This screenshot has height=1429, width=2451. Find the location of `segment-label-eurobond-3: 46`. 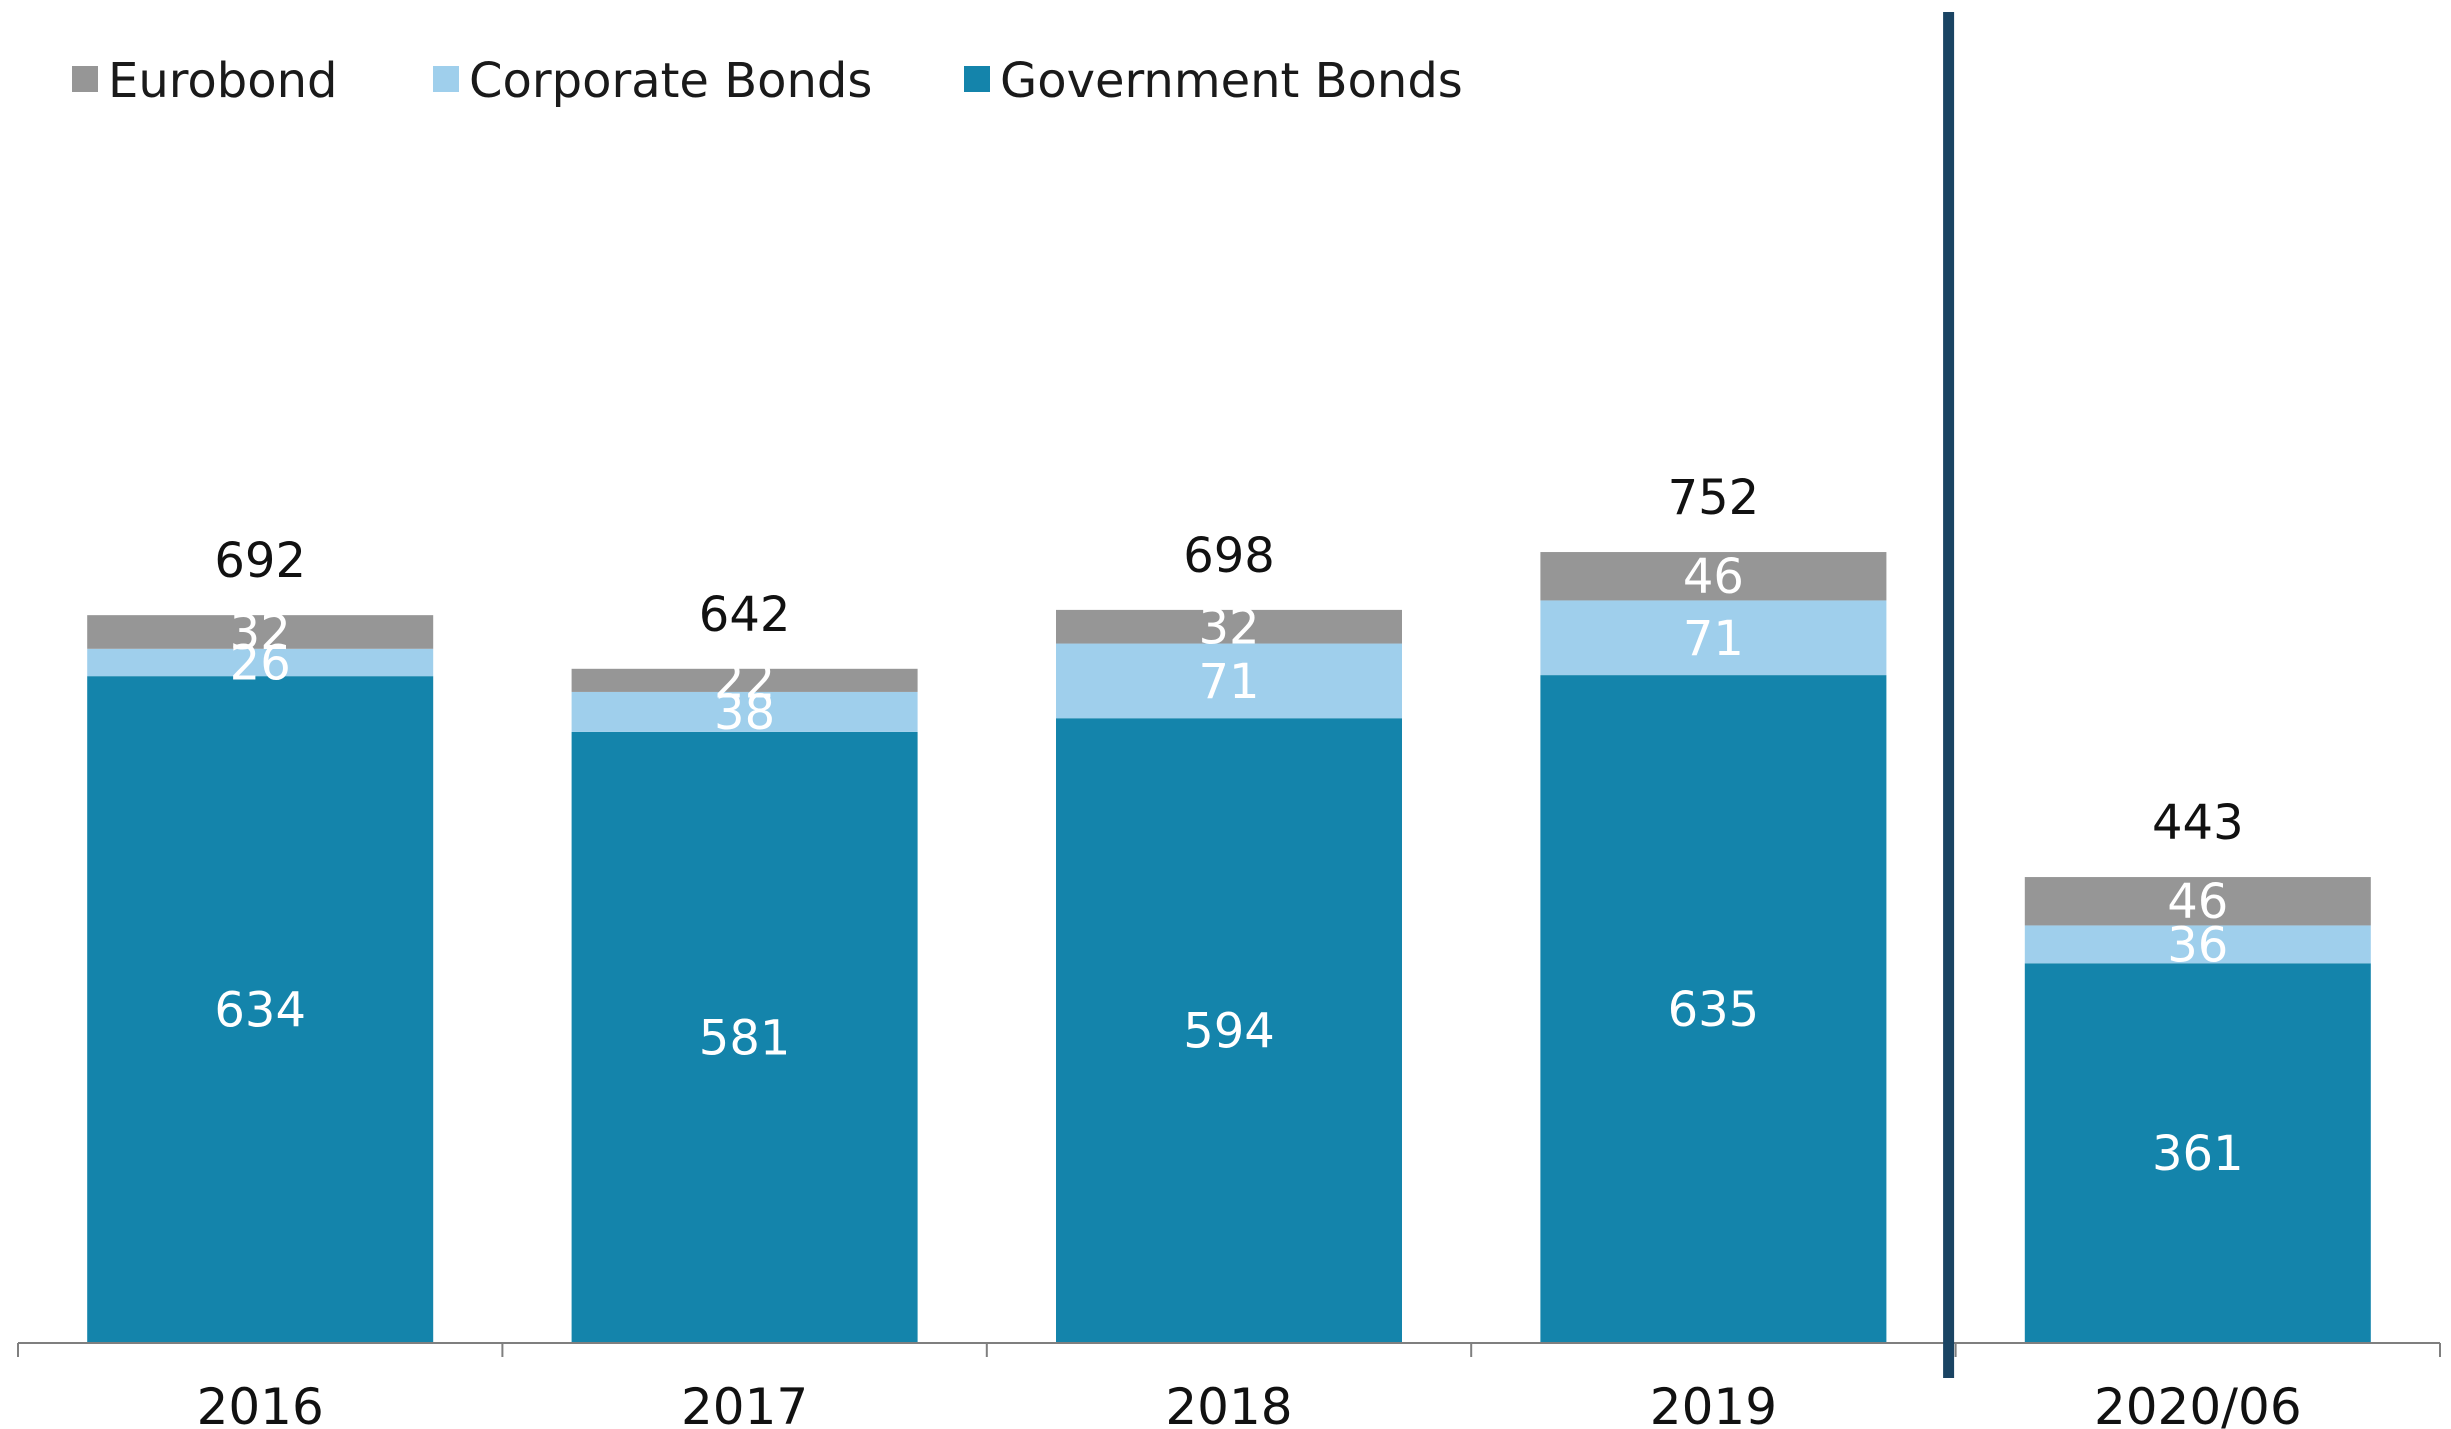

segment-label-eurobond-3: 46 is located at coordinates (1713, 577).